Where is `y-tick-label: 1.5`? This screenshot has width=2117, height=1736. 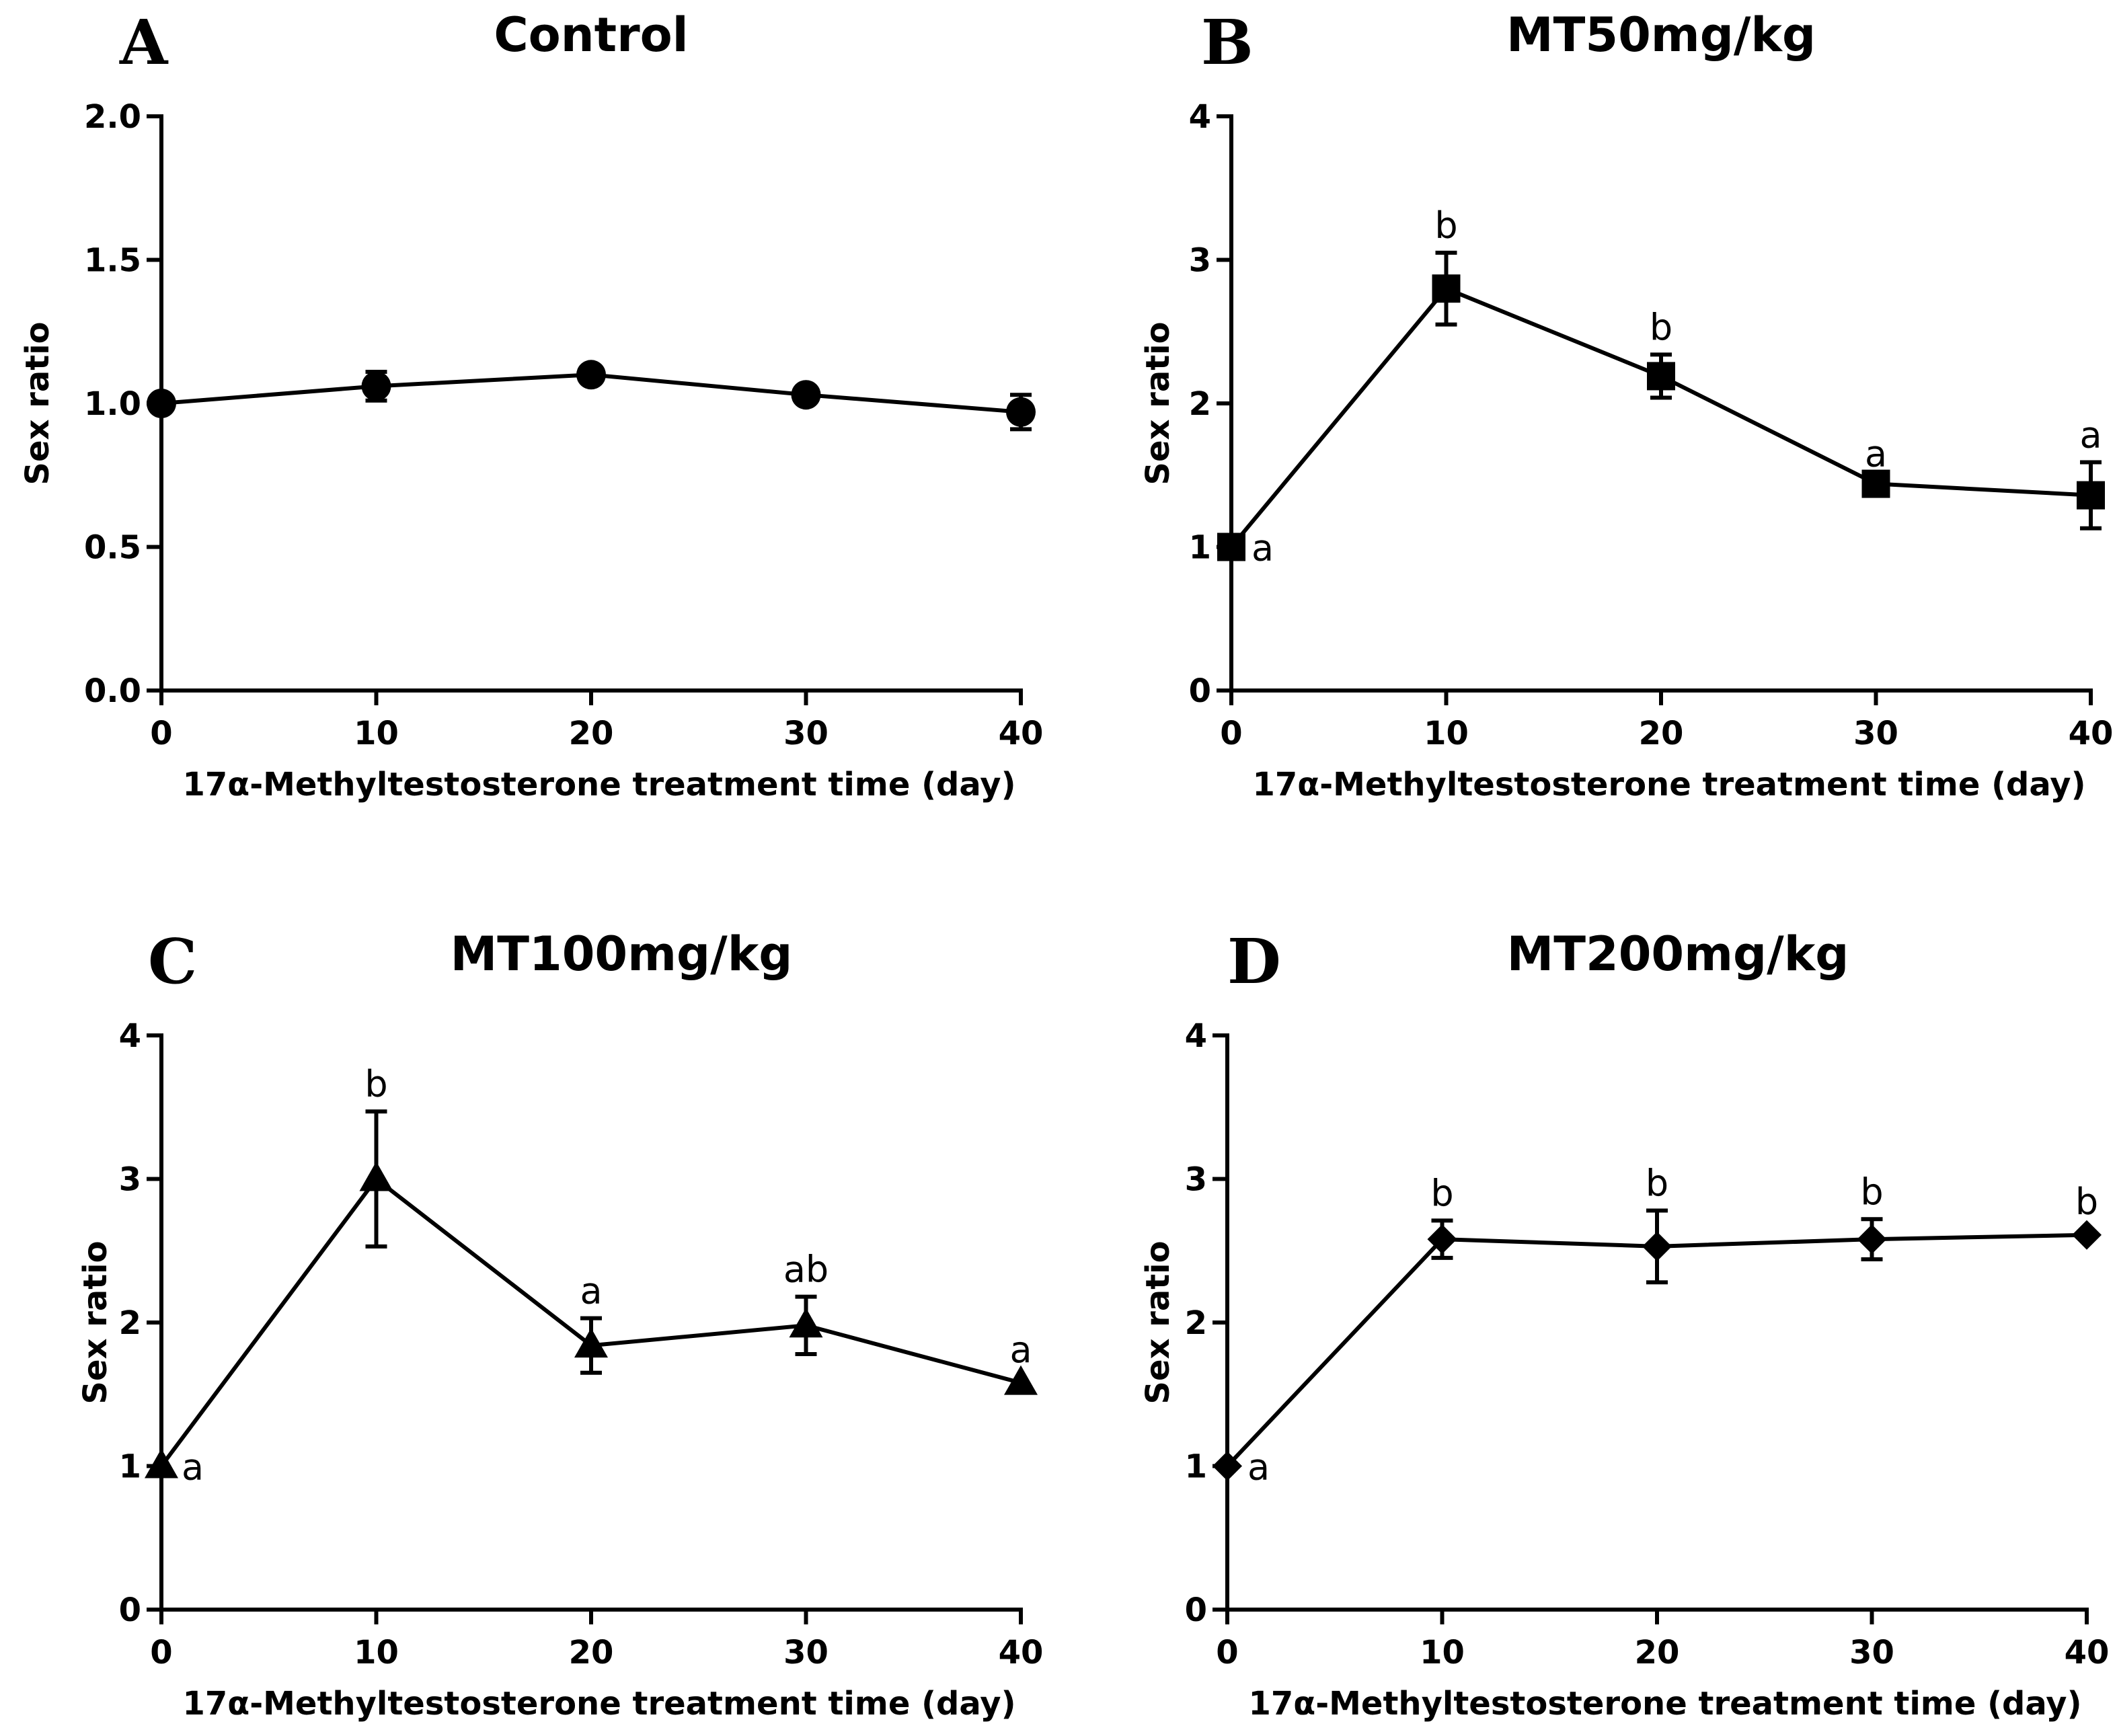
y-tick-label: 1.5 is located at coordinates (112, 261).